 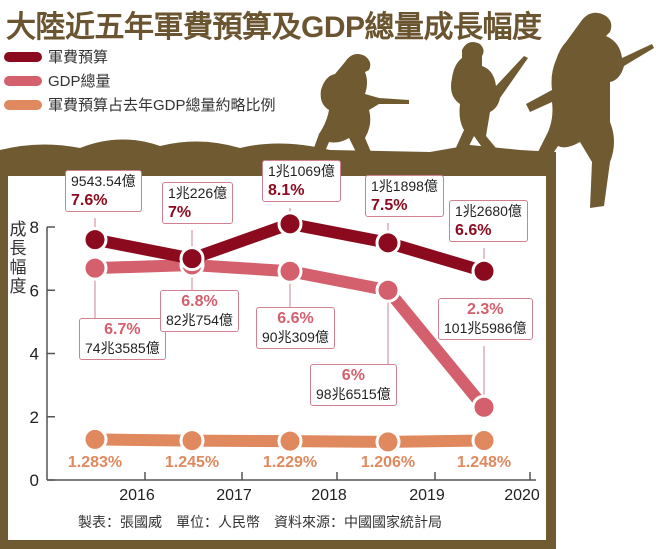 What do you see at coordinates (522, 495) in the screenshot?
I see `x-tick-label: 2020` at bounding box center [522, 495].